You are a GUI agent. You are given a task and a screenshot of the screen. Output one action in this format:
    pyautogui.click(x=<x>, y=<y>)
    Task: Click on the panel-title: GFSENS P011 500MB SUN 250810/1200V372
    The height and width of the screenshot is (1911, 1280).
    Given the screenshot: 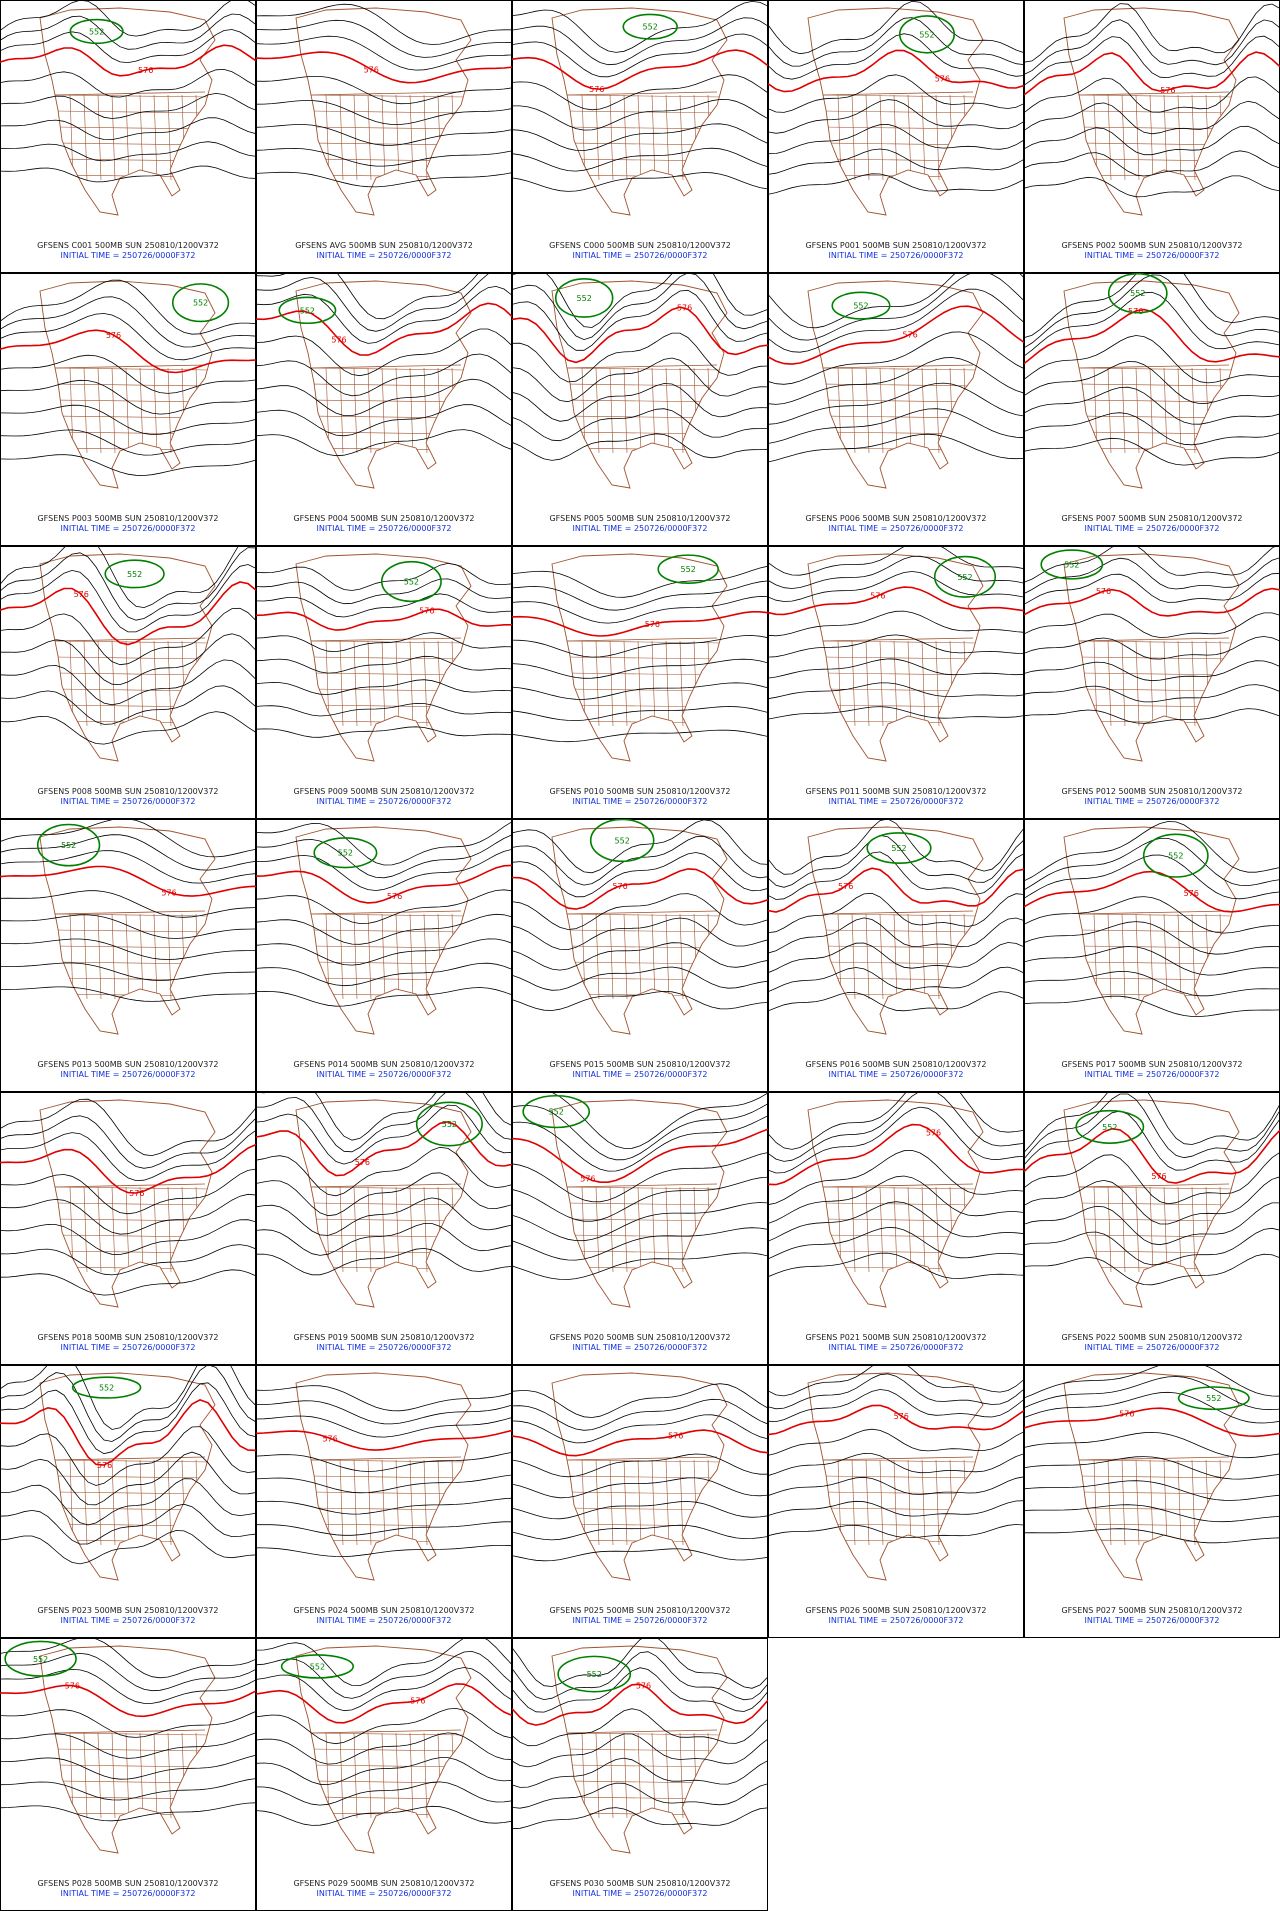 What is the action you would take?
    pyautogui.click(x=895, y=791)
    